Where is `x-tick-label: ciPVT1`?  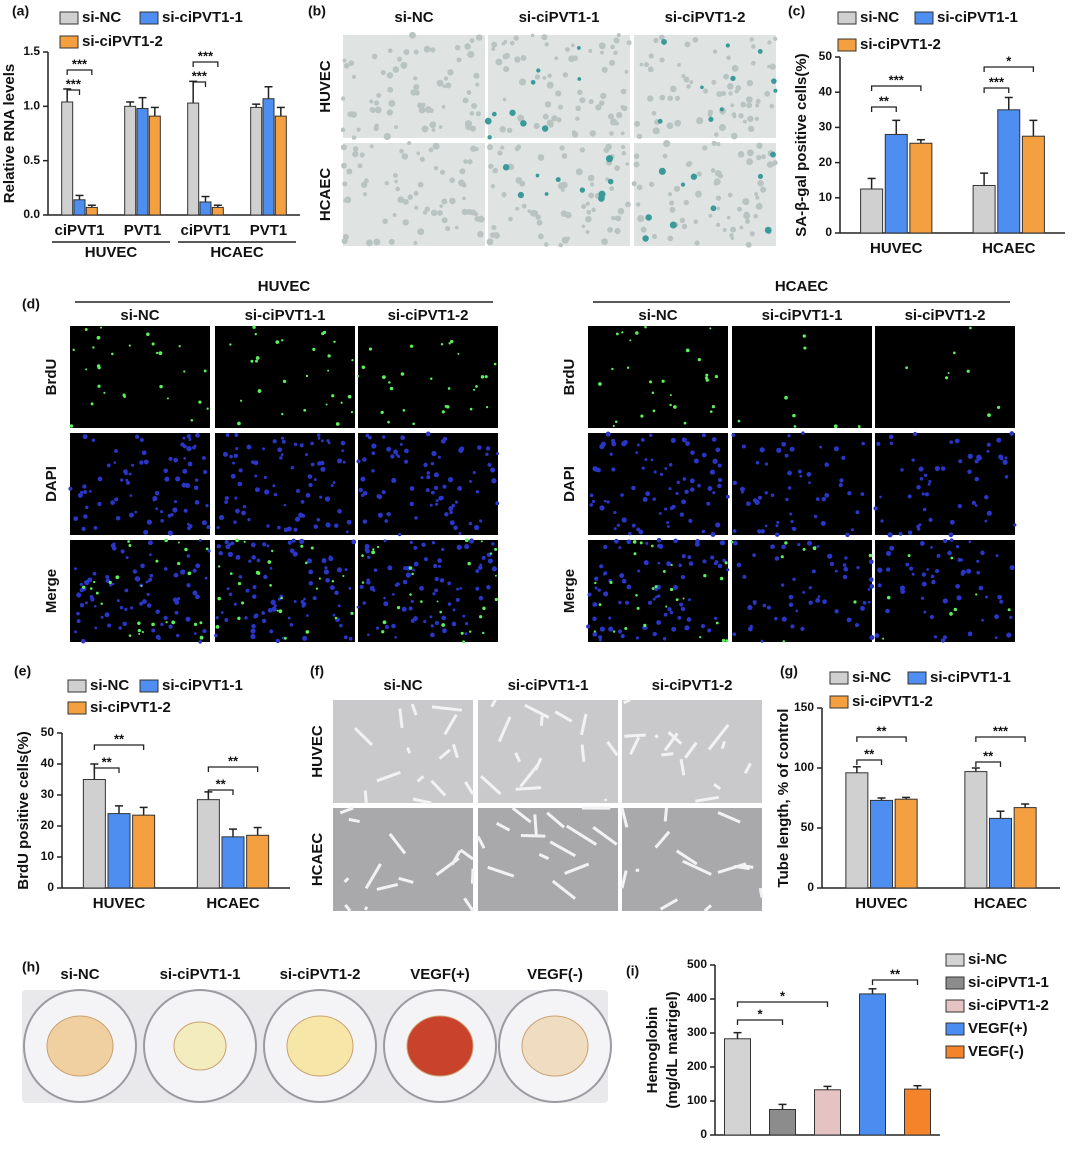
x-tick-label: ciPVT1 is located at coordinates (205, 230).